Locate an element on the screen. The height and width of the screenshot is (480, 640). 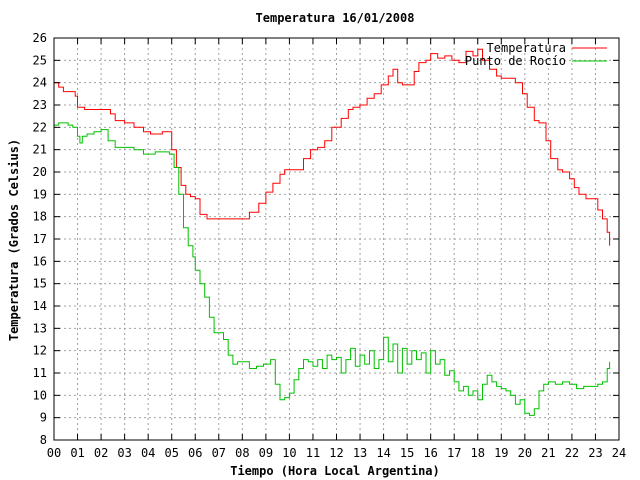
legend-entry-punto-de-rocio: Punto de Rocío is located at coordinates (536, 61).